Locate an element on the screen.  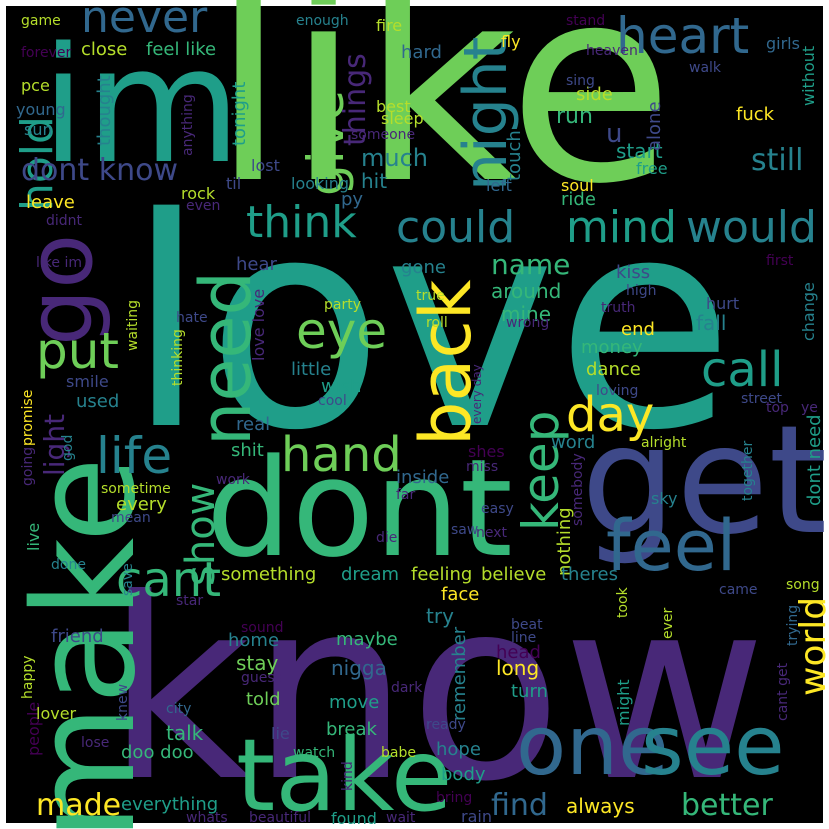
word-trying: trying is located at coordinates (793, 625).